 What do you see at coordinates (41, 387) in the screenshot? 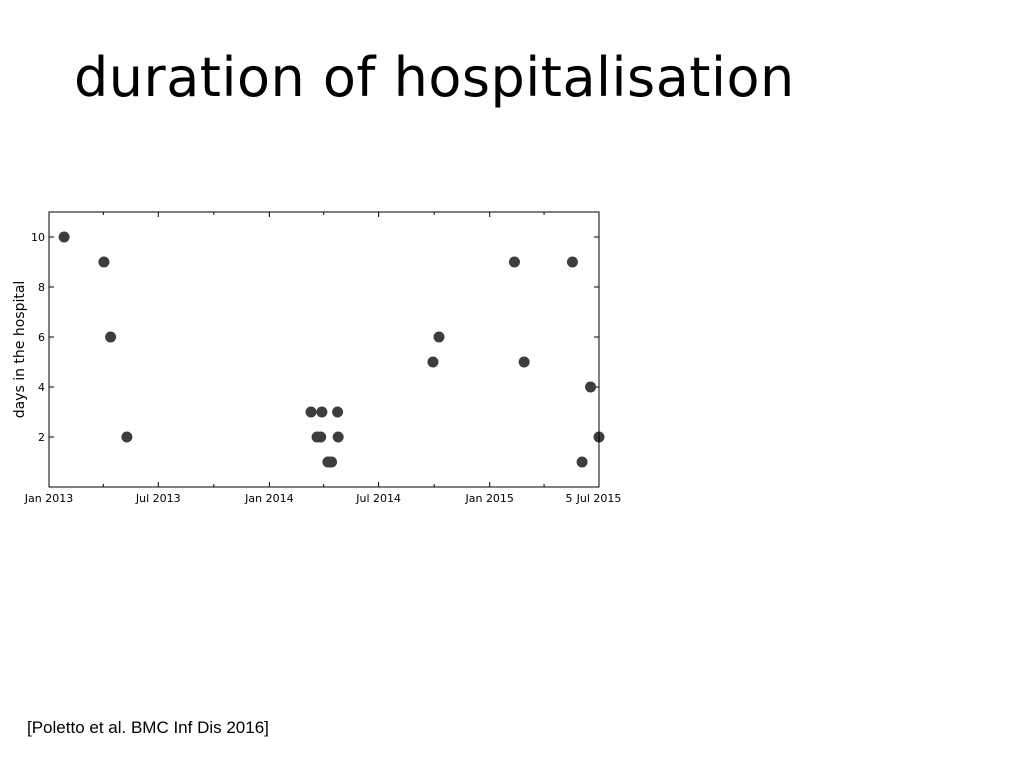
I see `y-tick-label: 4` at bounding box center [41, 387].